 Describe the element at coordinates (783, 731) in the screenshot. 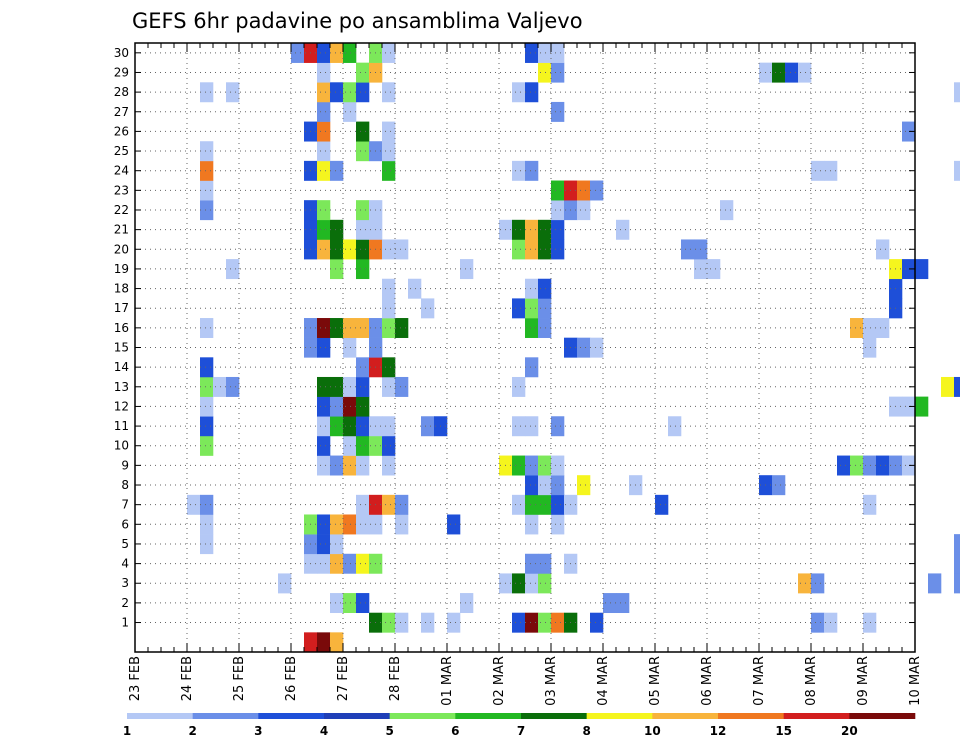

I see `colorbar-label-15: 15` at that location.